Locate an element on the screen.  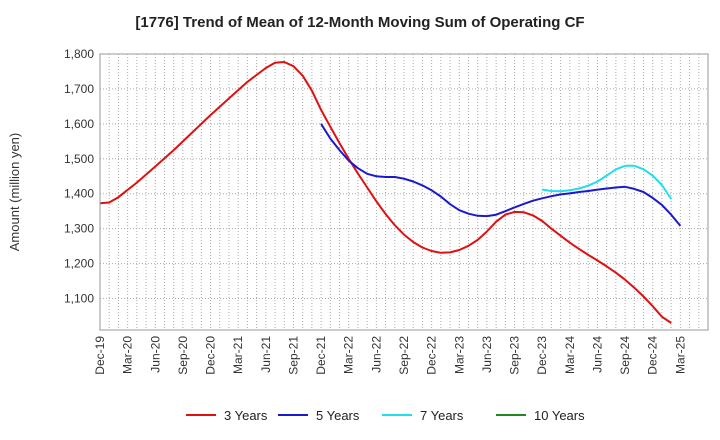
x-tick-label: Mar-20 is located at coordinates (128, 355).